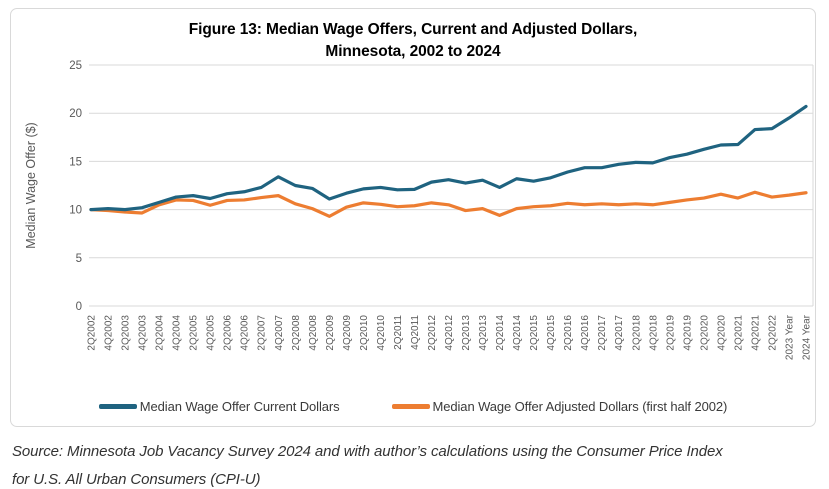 This screenshot has width=829, height=489. What do you see at coordinates (653, 333) in the screenshot?
I see `x-tick-label-4q2018: 4Q2018` at bounding box center [653, 333].